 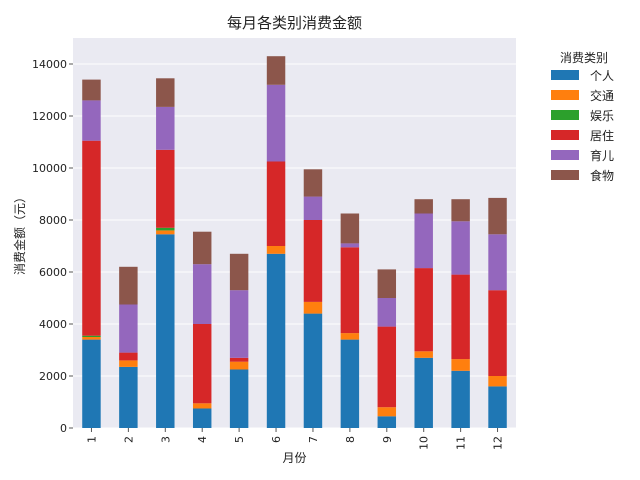 What do you see at coordinates (63, 428) in the screenshot?
I see `y-tick-label: 0` at bounding box center [63, 428].